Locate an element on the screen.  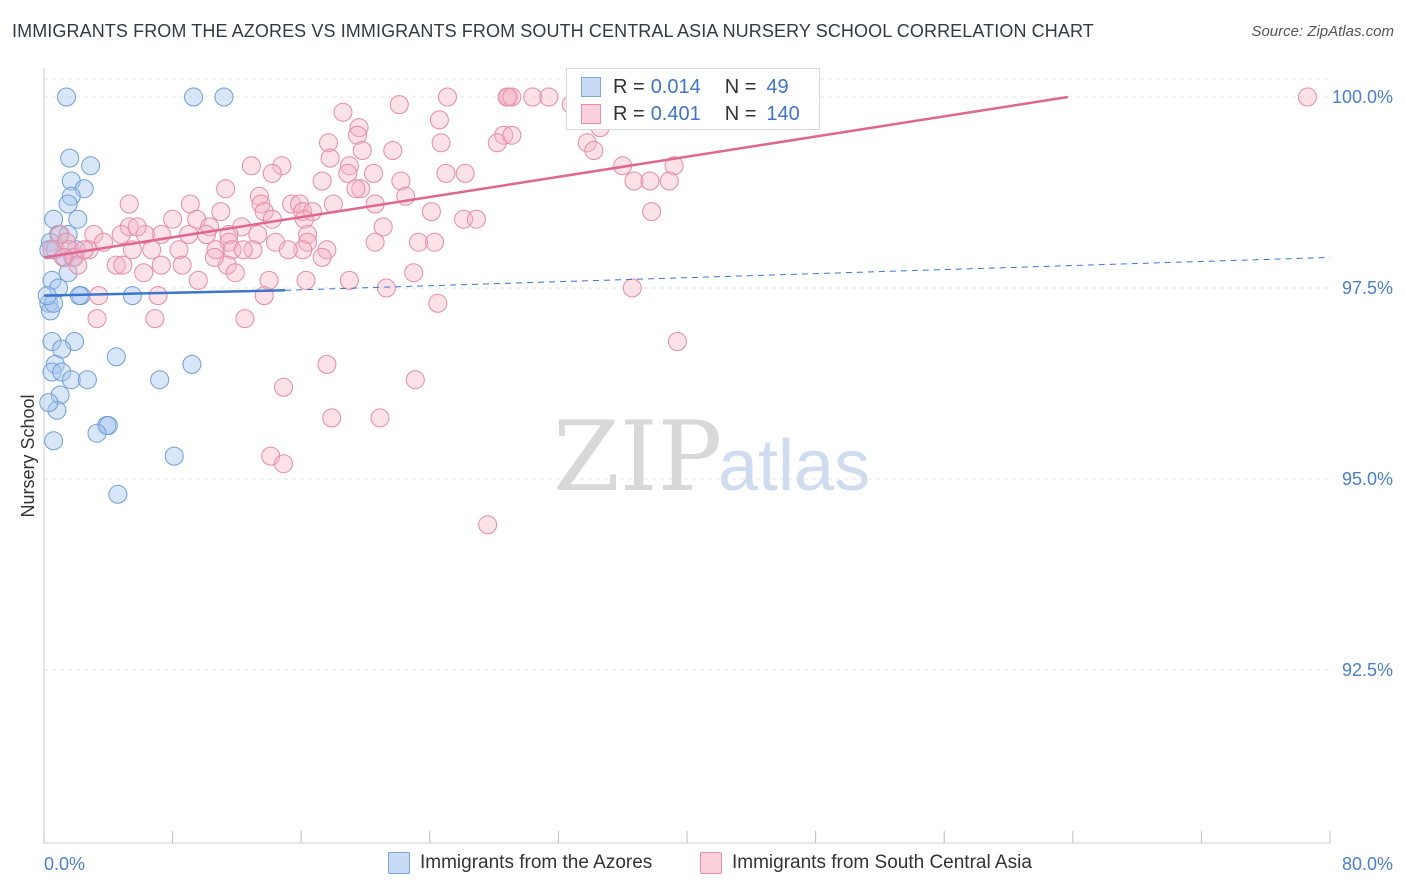
y-axis-label: Nursery School is located at coordinates (28, 455).